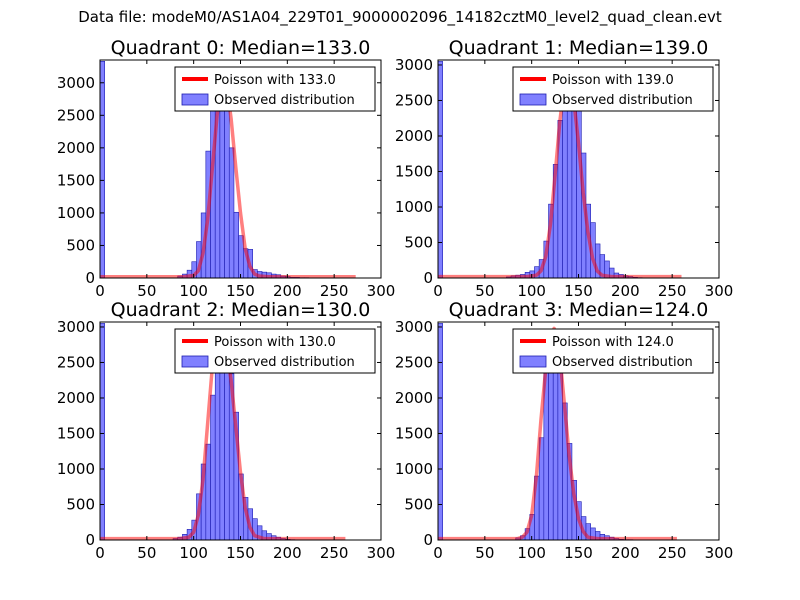  Describe the element at coordinates (418, 242) in the screenshot. I see `quadrant-1-ytick-label: 500` at that location.